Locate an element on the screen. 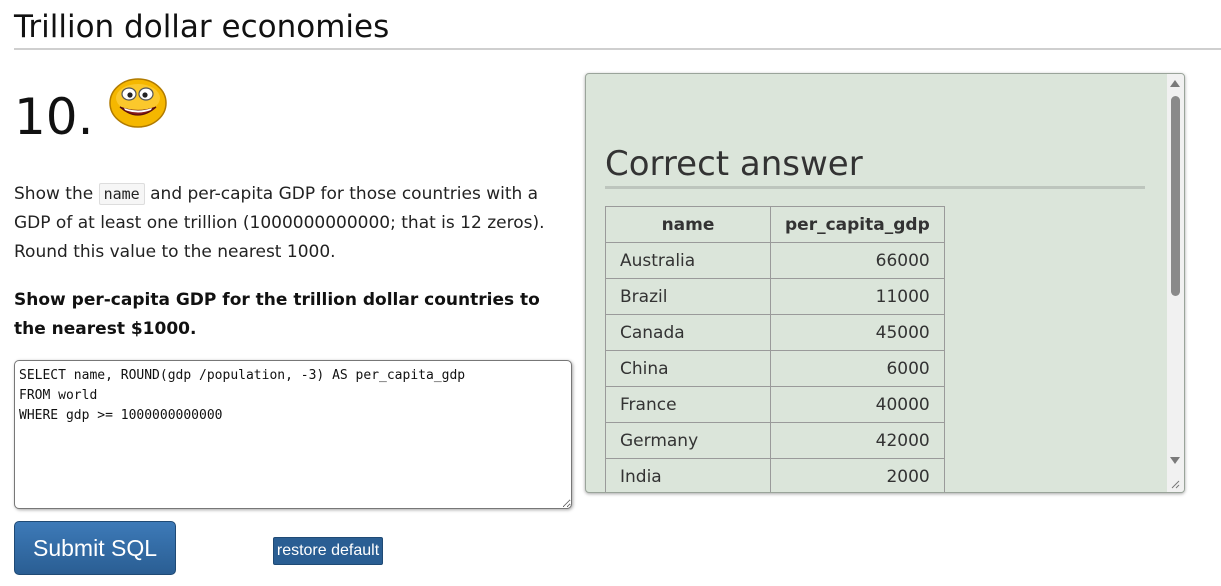 The image size is (1221, 586). table-row: India 2000 is located at coordinates (775, 475).